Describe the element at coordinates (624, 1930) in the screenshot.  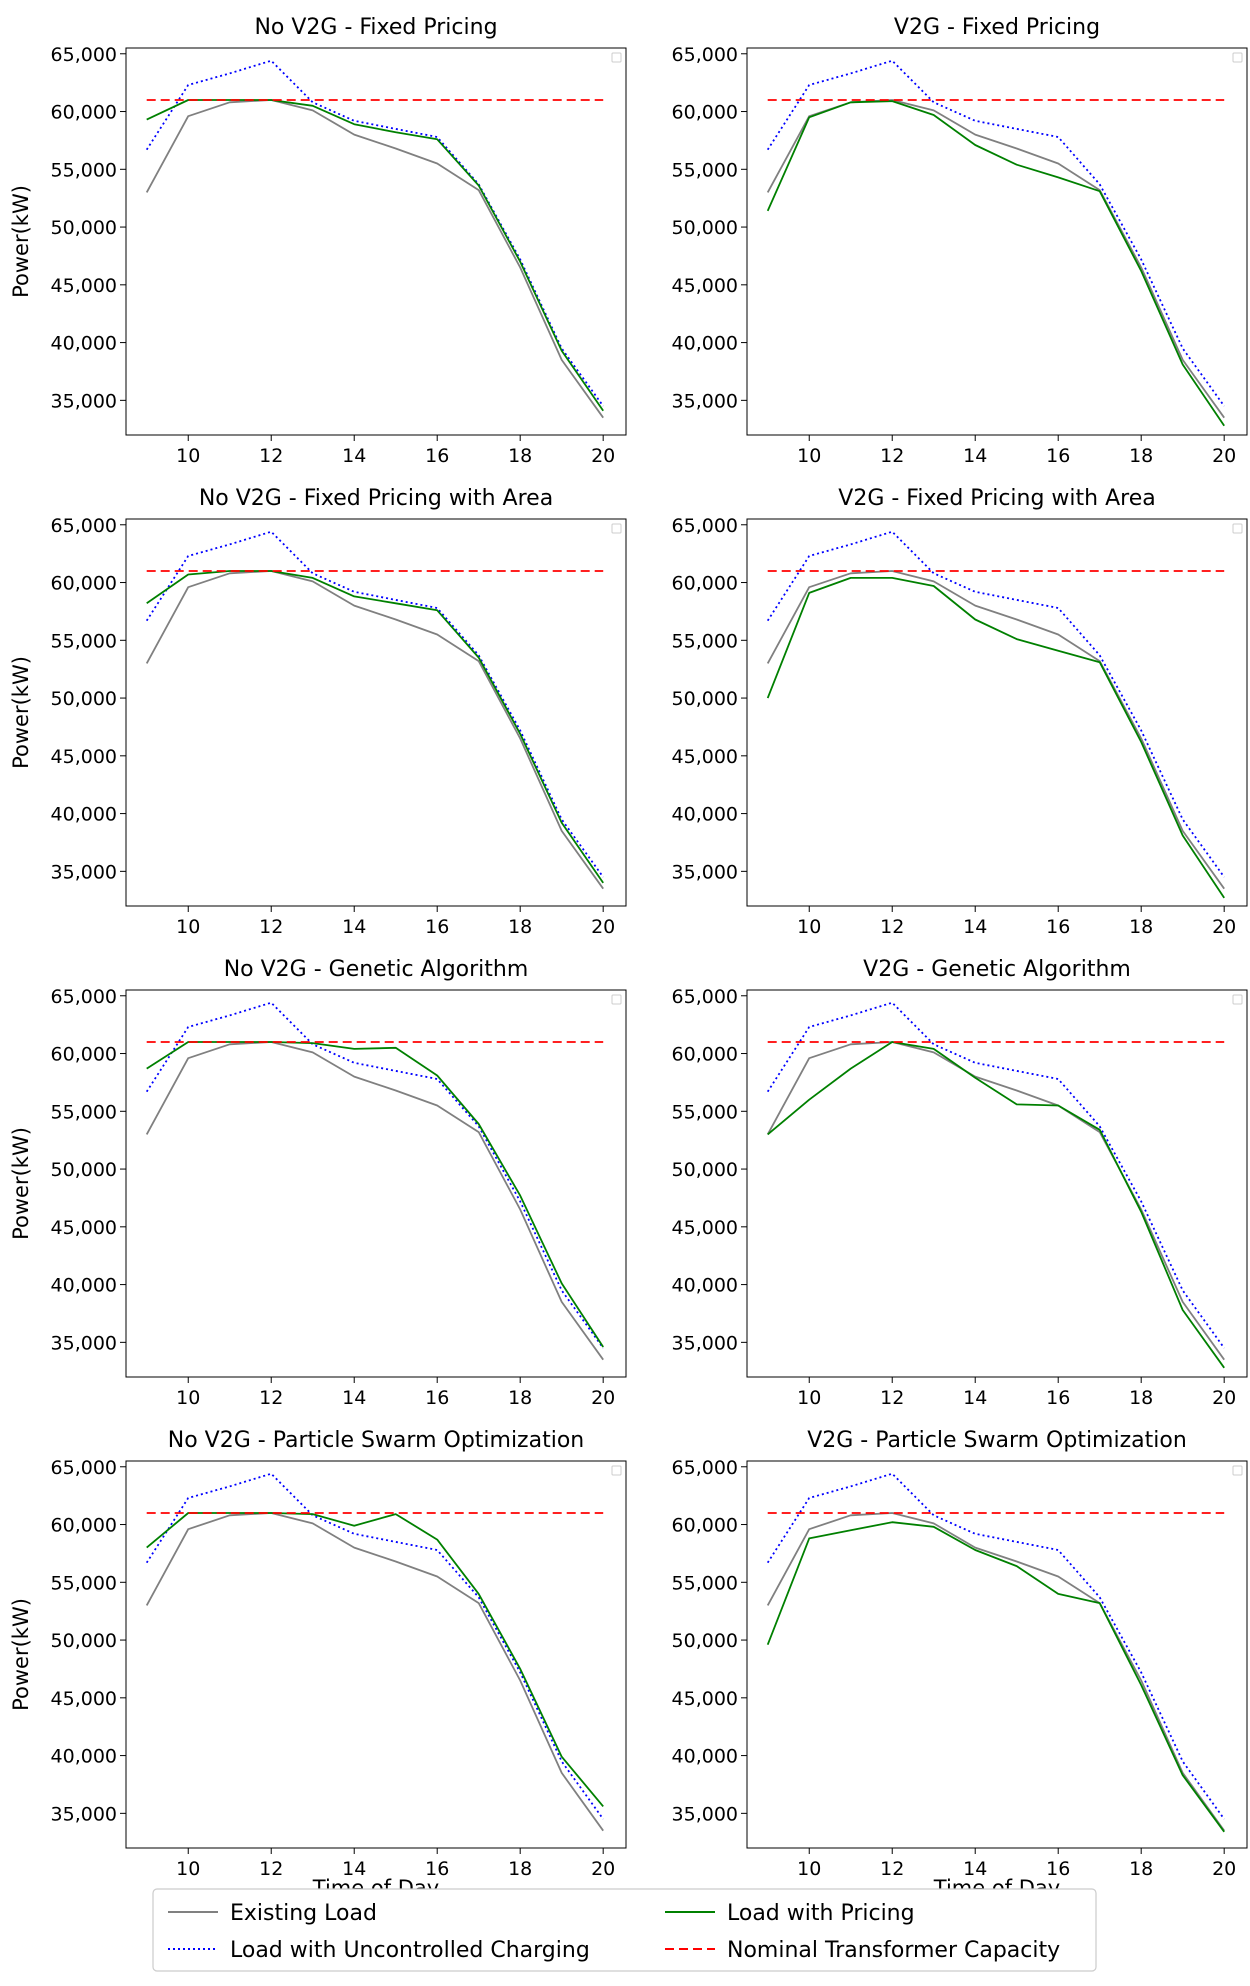
I see `legend-frame` at that location.